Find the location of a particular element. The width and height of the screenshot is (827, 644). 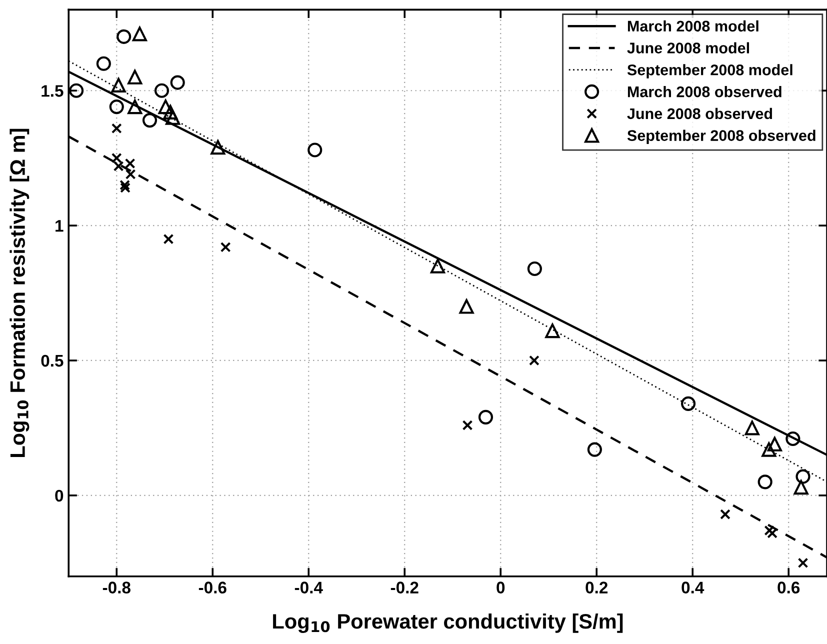

legend-label: June 2008 model is located at coordinates (688, 48).